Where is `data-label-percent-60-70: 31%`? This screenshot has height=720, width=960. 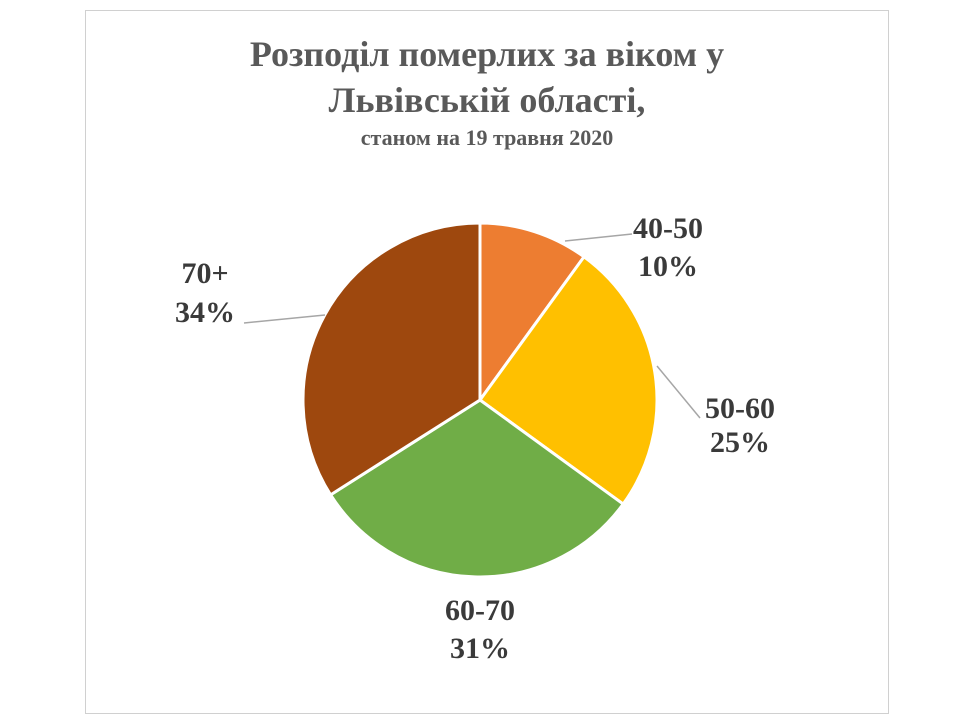
data-label-percent-60-70: 31% is located at coordinates (480, 648).